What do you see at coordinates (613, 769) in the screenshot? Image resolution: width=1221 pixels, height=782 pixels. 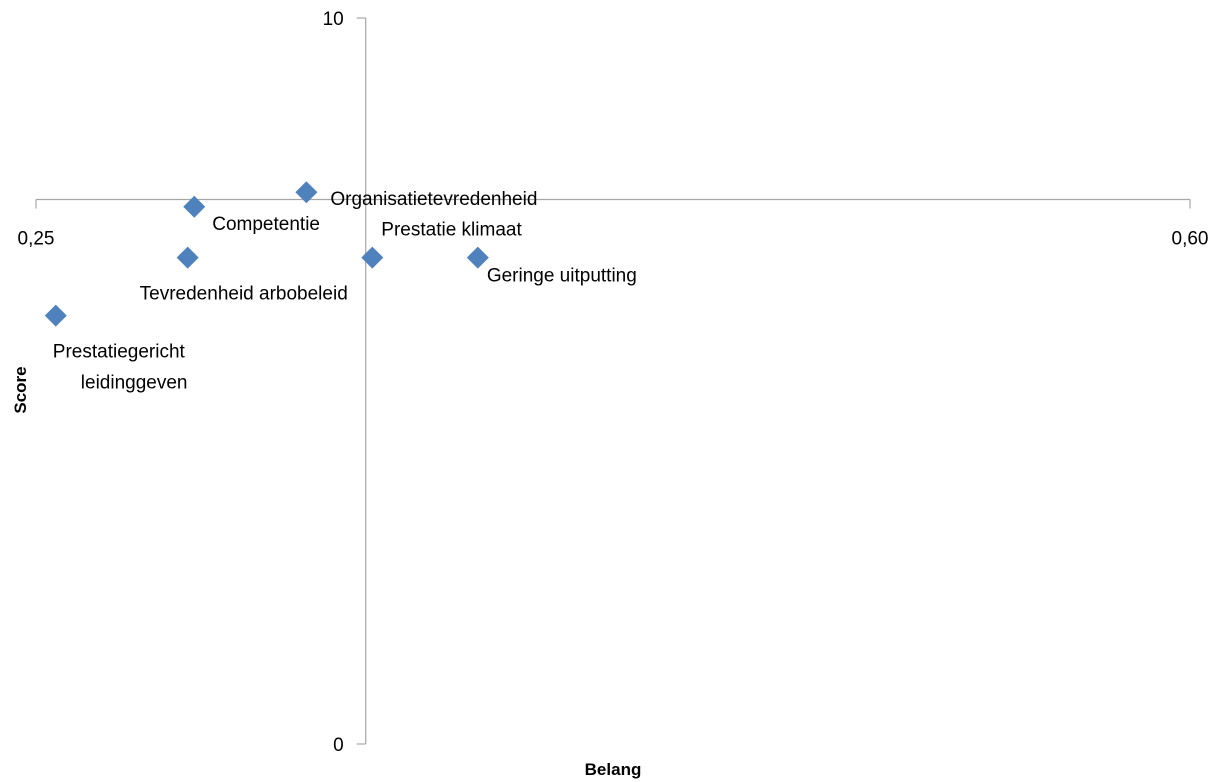 I see `x-axis-title: Belang` at bounding box center [613, 769].